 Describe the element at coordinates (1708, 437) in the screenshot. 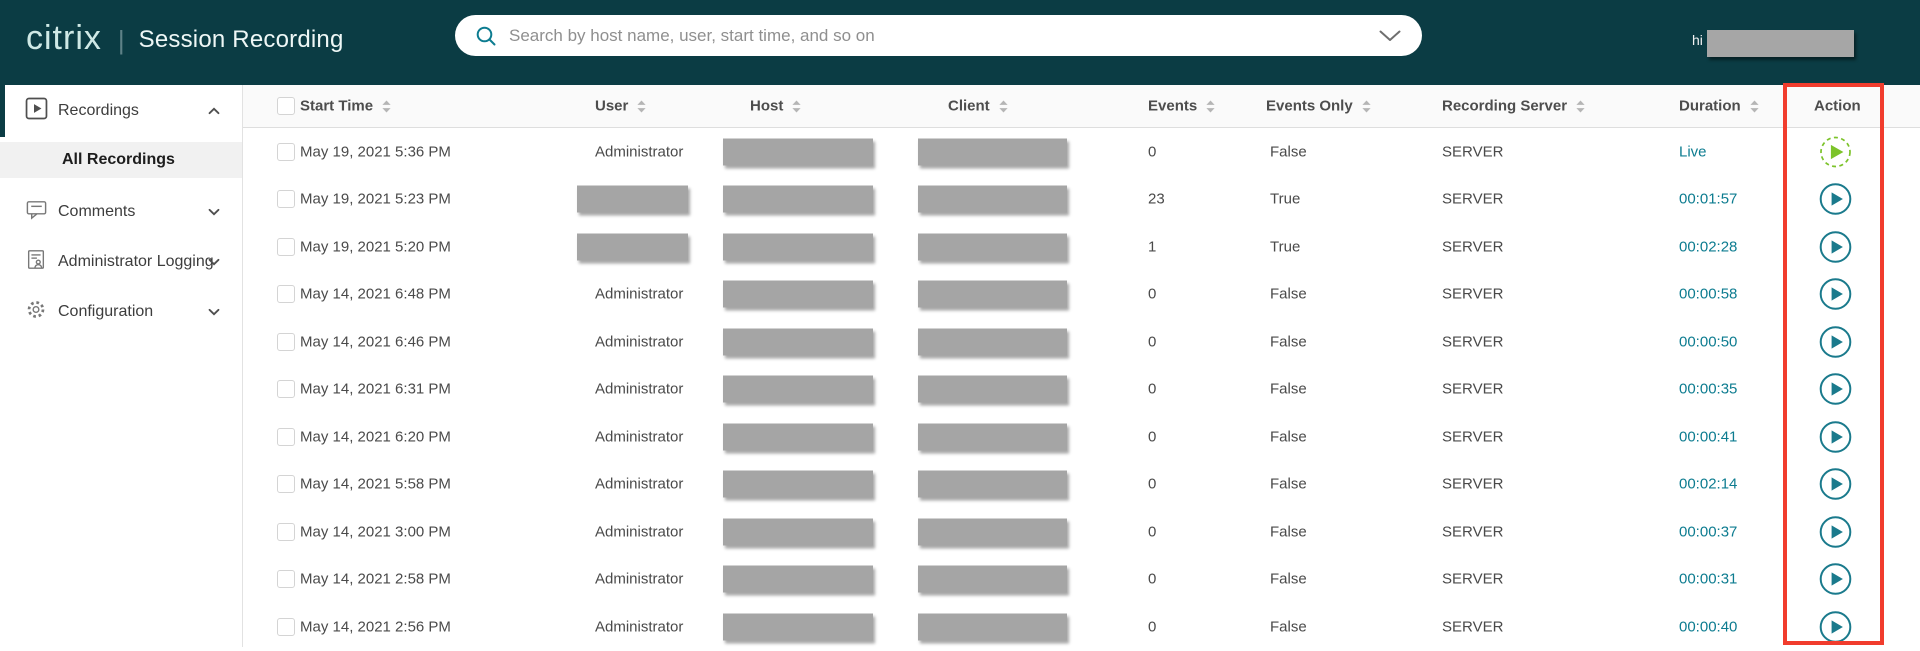

I see `duration-link: 00:00:41` at that location.